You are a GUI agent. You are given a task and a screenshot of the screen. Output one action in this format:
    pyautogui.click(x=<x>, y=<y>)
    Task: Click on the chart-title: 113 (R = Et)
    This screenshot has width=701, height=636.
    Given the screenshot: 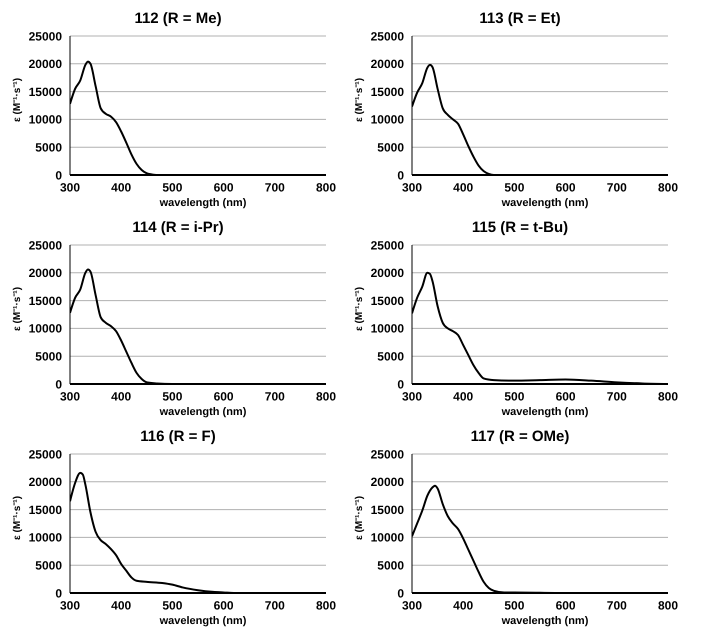 What is the action you would take?
    pyautogui.click(x=520, y=19)
    